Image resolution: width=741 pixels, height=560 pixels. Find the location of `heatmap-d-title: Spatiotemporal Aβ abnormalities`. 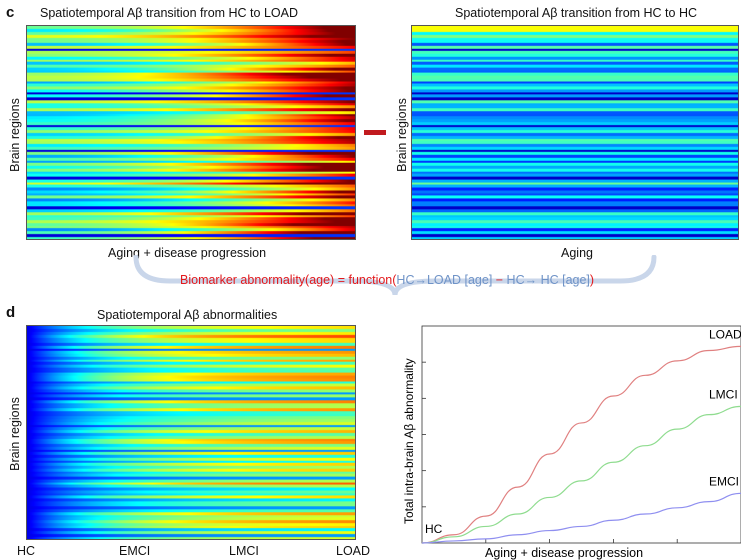

heatmap-d-title: Spatiotemporal Aβ abnormalities is located at coordinates (187, 315).